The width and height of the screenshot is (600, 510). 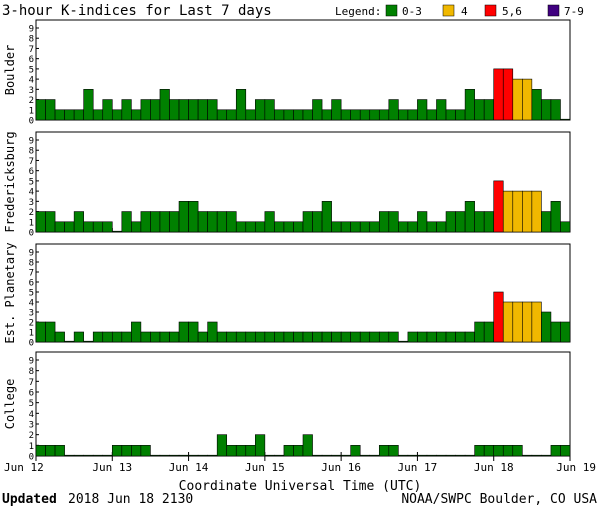 I want to click on y-tick-label: 7, so click(x=31, y=162).